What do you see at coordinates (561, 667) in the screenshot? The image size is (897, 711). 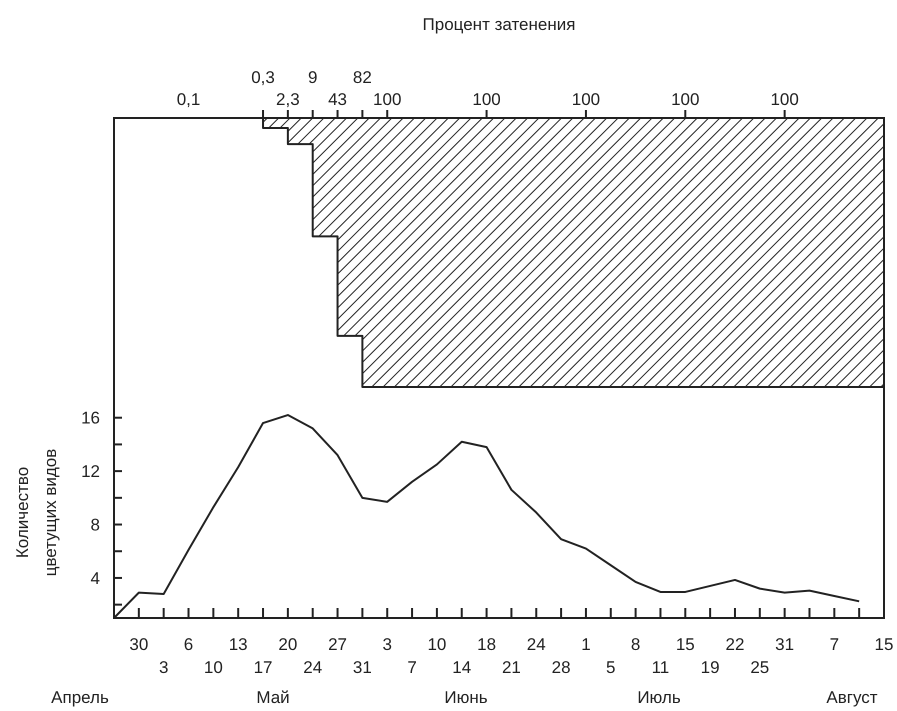 I see `x-tick-label: 28` at bounding box center [561, 667].